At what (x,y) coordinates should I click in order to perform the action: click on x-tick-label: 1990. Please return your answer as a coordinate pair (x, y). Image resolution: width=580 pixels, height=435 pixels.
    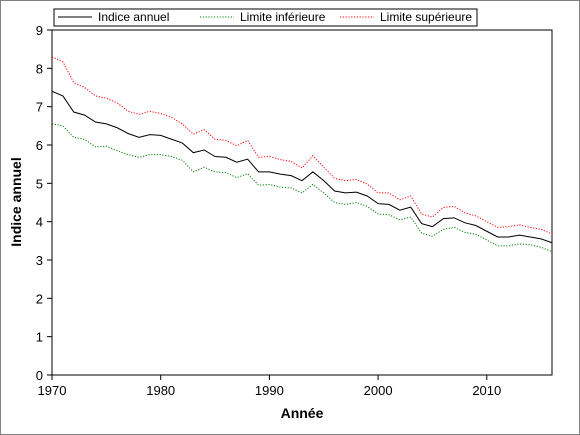
    Looking at the image, I should click on (269, 390).